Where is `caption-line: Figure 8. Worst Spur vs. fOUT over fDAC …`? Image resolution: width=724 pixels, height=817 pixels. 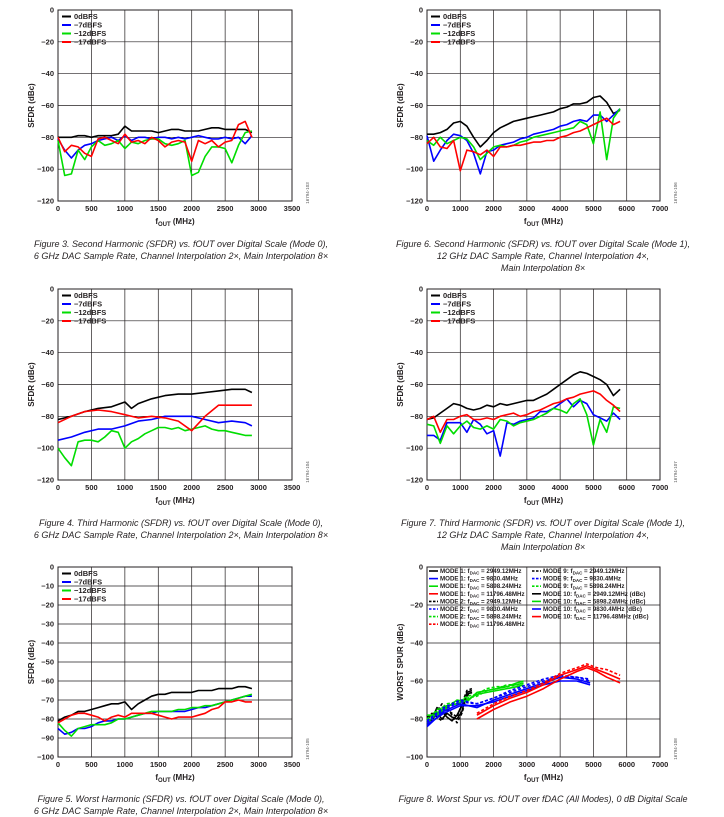 caption-line: Figure 8. Worst Spur vs. fOUT over fDAC … is located at coordinates (543, 799).